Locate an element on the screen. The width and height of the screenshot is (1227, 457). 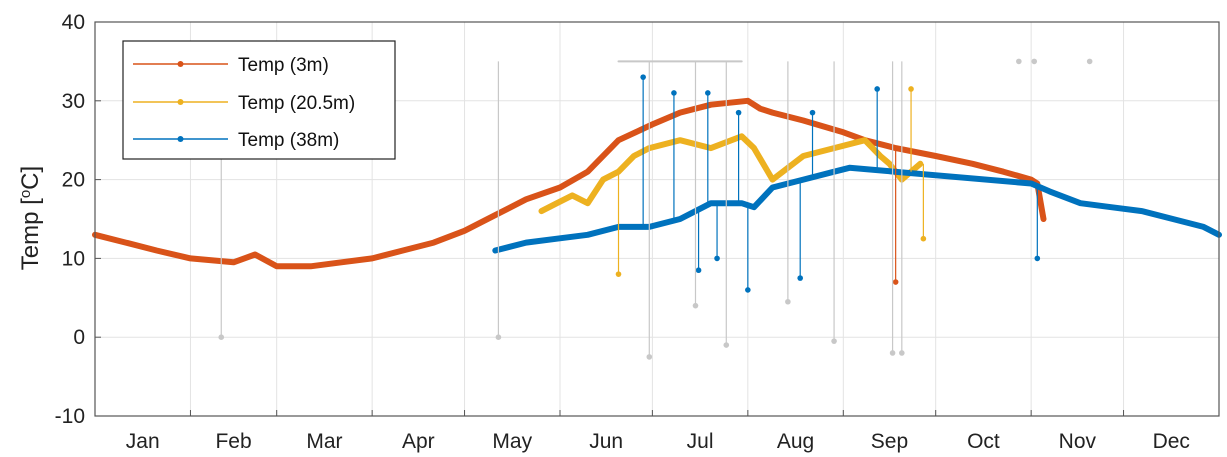
x-tick-label: Jan is located at coordinates (143, 441).